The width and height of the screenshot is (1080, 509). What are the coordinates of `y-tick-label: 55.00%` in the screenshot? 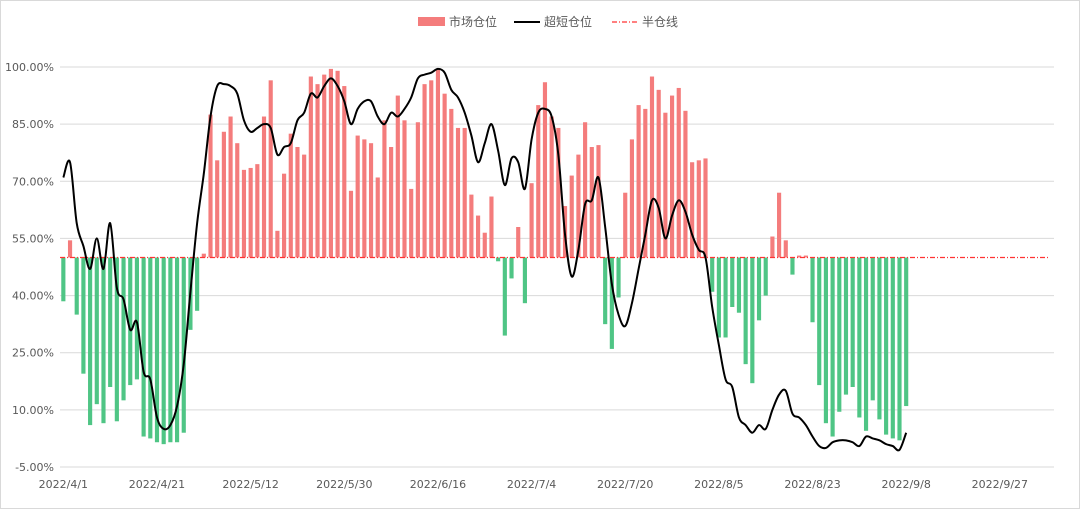 It's located at (33, 238).